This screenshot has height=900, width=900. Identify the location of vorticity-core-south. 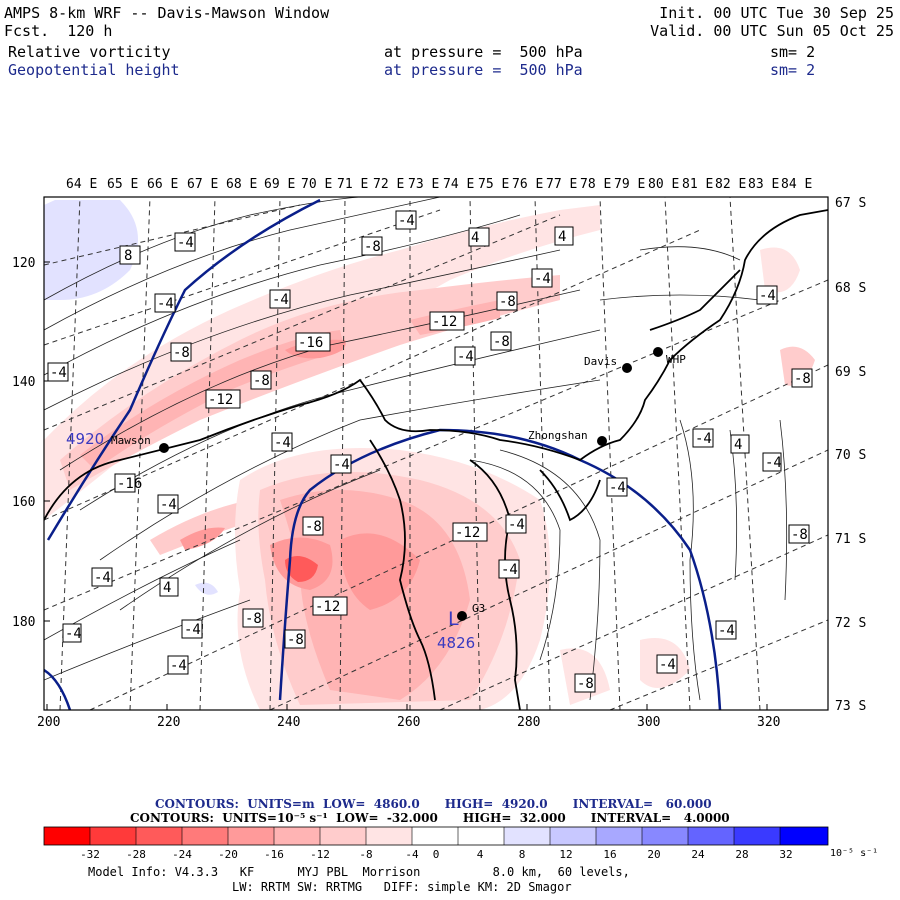
(301, 569).